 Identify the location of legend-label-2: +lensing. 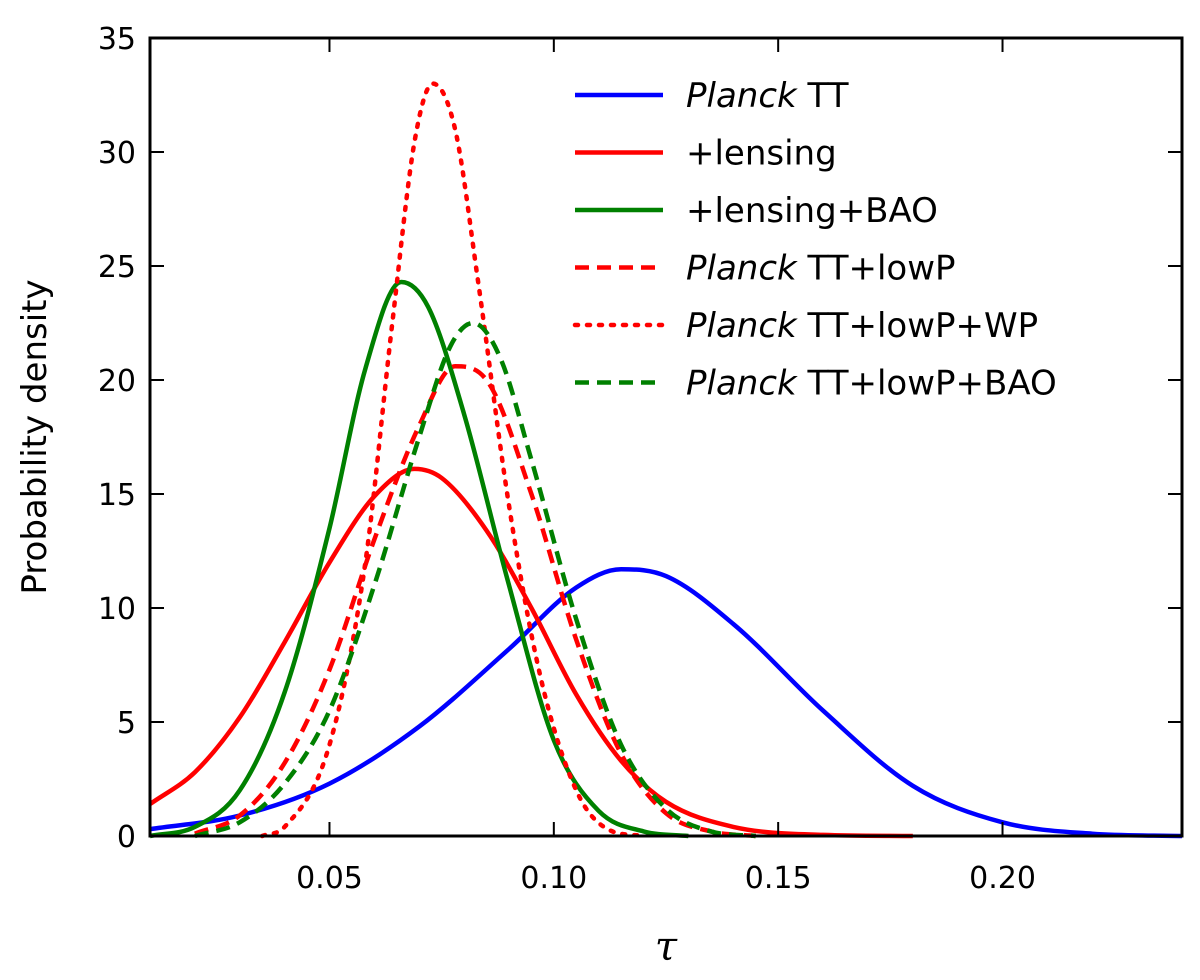
(761, 154).